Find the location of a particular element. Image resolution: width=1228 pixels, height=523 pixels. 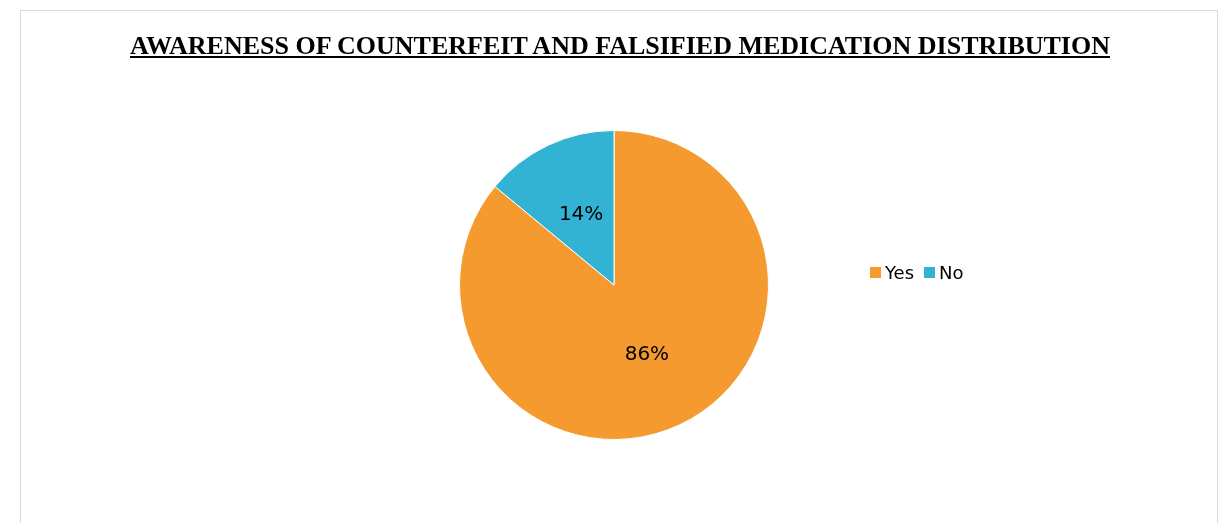

data-label: 14% is located at coordinates (581, 213).